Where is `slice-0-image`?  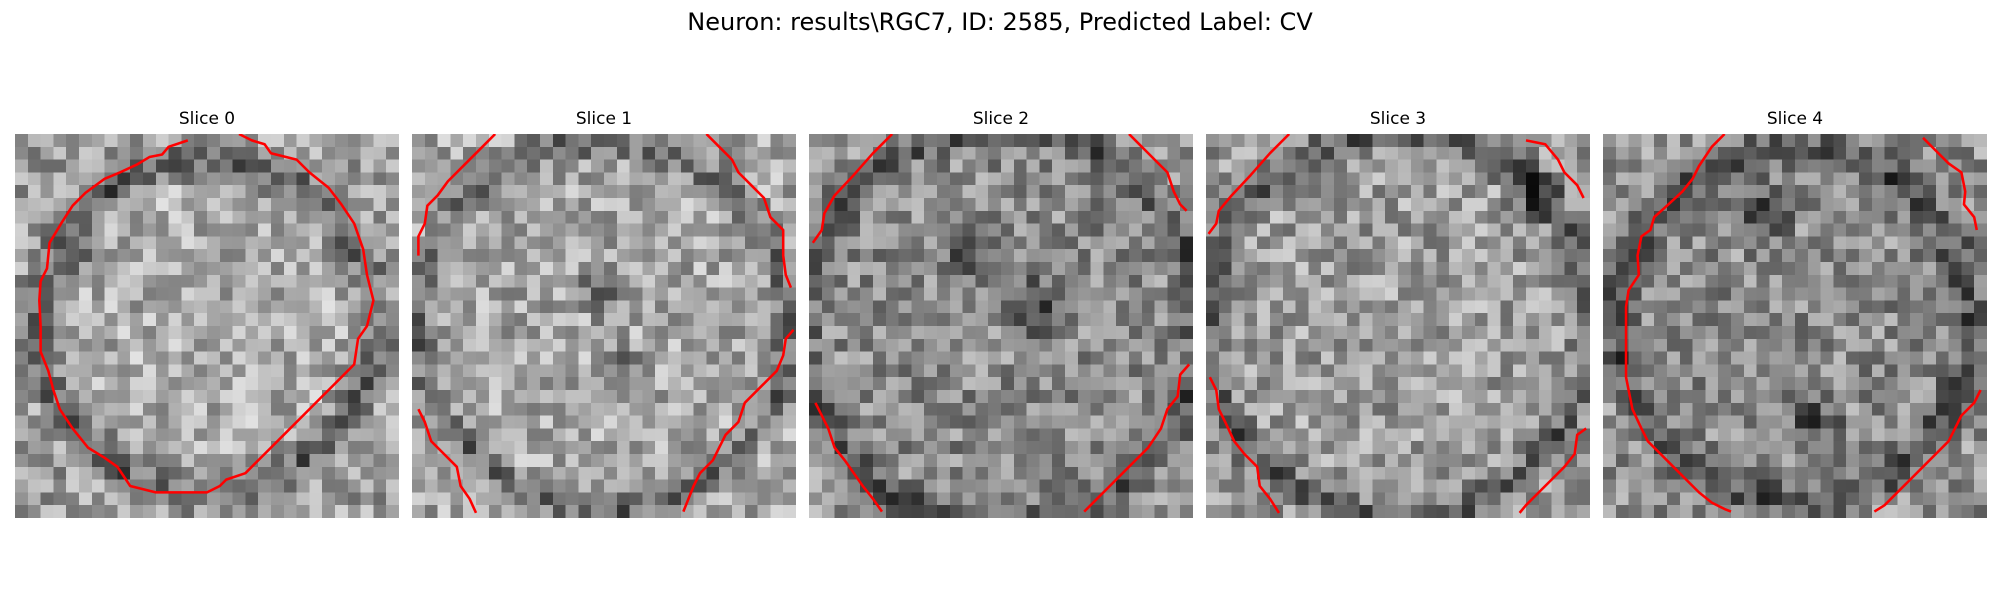
slice-0-image is located at coordinates (207, 326).